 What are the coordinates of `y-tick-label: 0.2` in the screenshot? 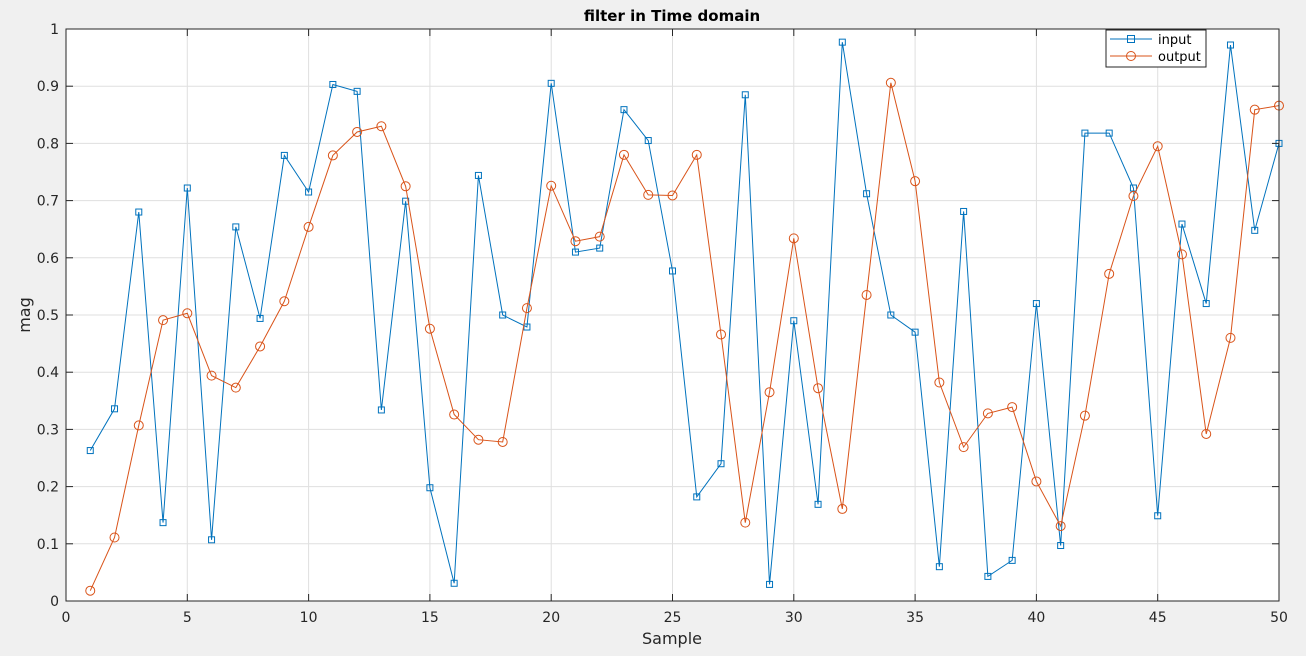 It's located at (48, 488).